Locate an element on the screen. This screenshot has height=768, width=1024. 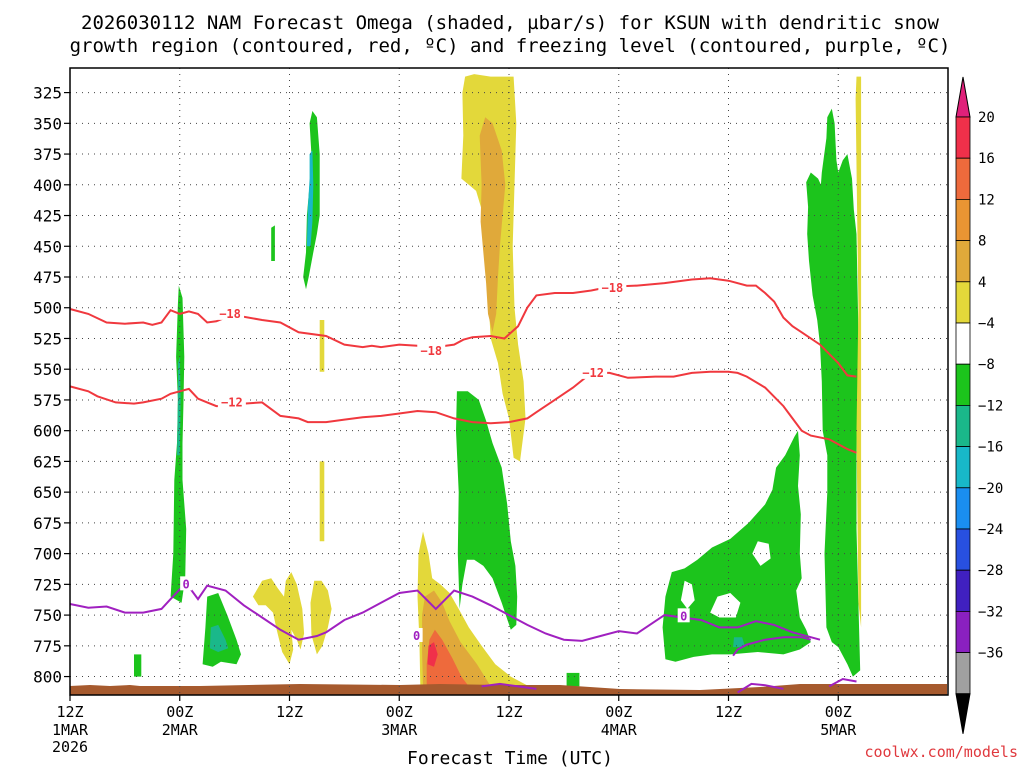
colorbar-level-label: −24 is located at coordinates (990, 530).